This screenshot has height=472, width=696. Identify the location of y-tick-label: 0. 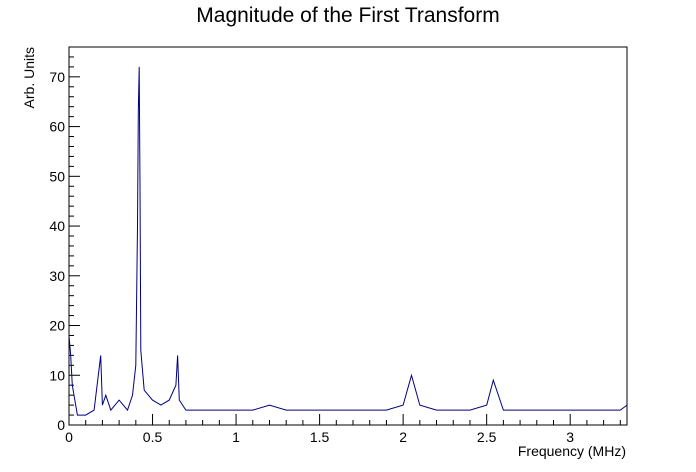
(61, 425).